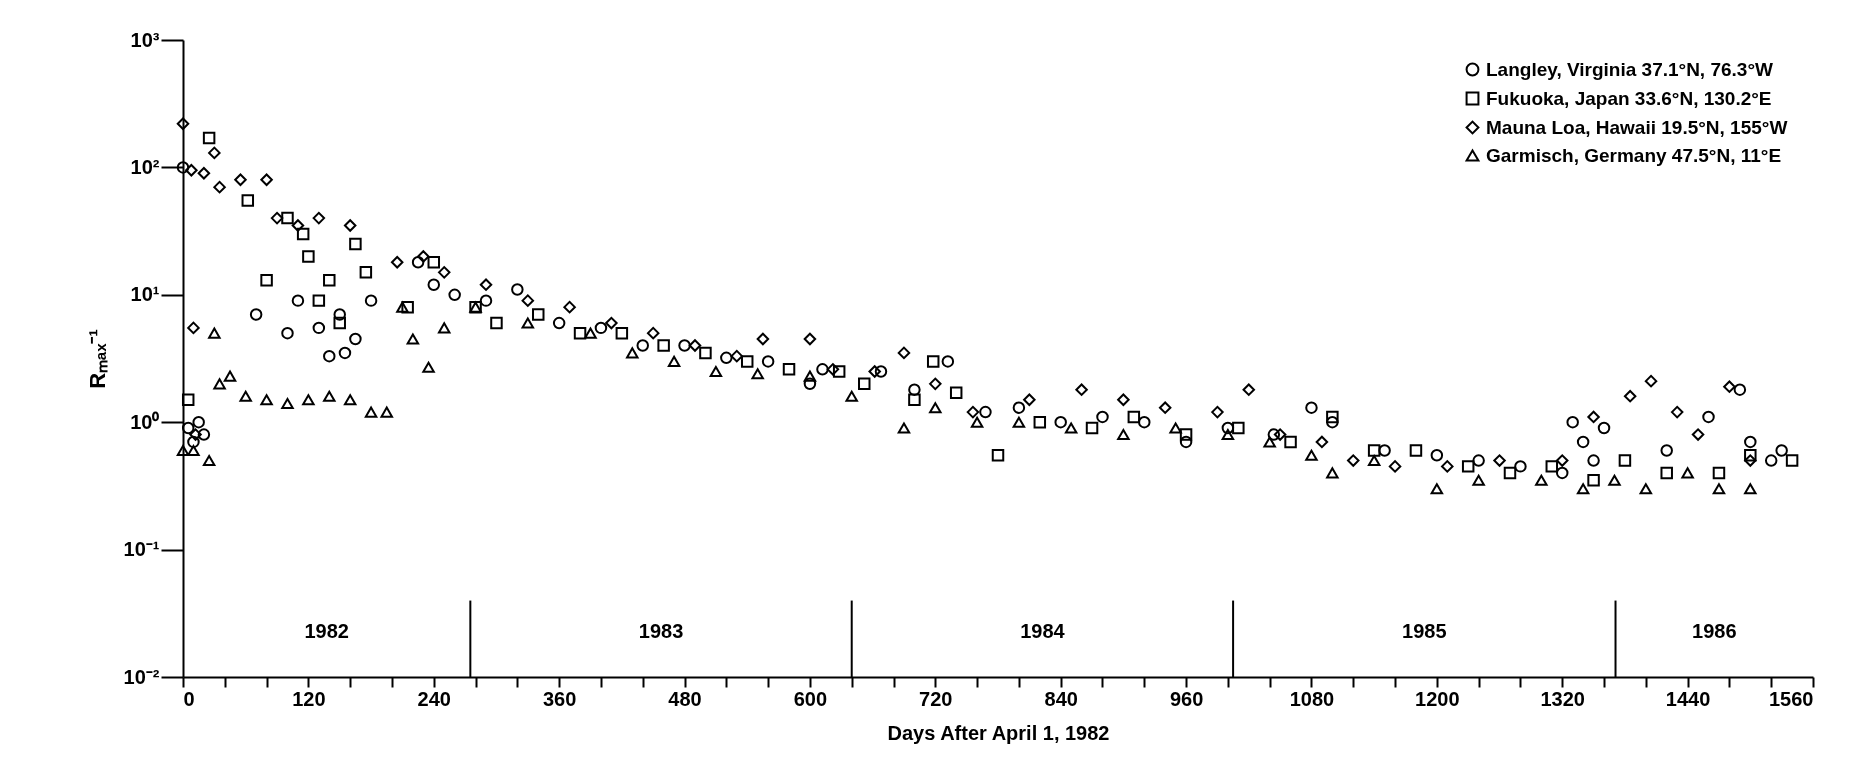 Image resolution: width=1863 pixels, height=783 pixels. What do you see at coordinates (145, 421) in the screenshot?
I see `y-tick-label: 10⁰` at bounding box center [145, 421].